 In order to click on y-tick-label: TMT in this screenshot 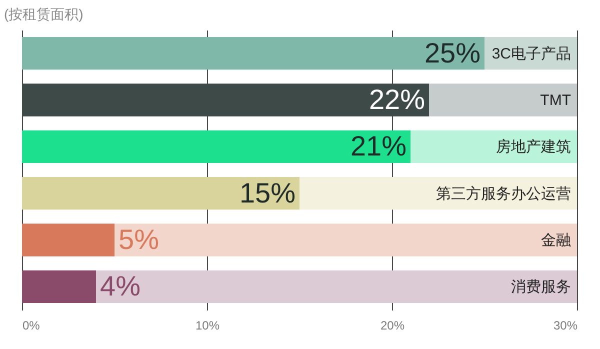, I will do `click(555, 100)`.